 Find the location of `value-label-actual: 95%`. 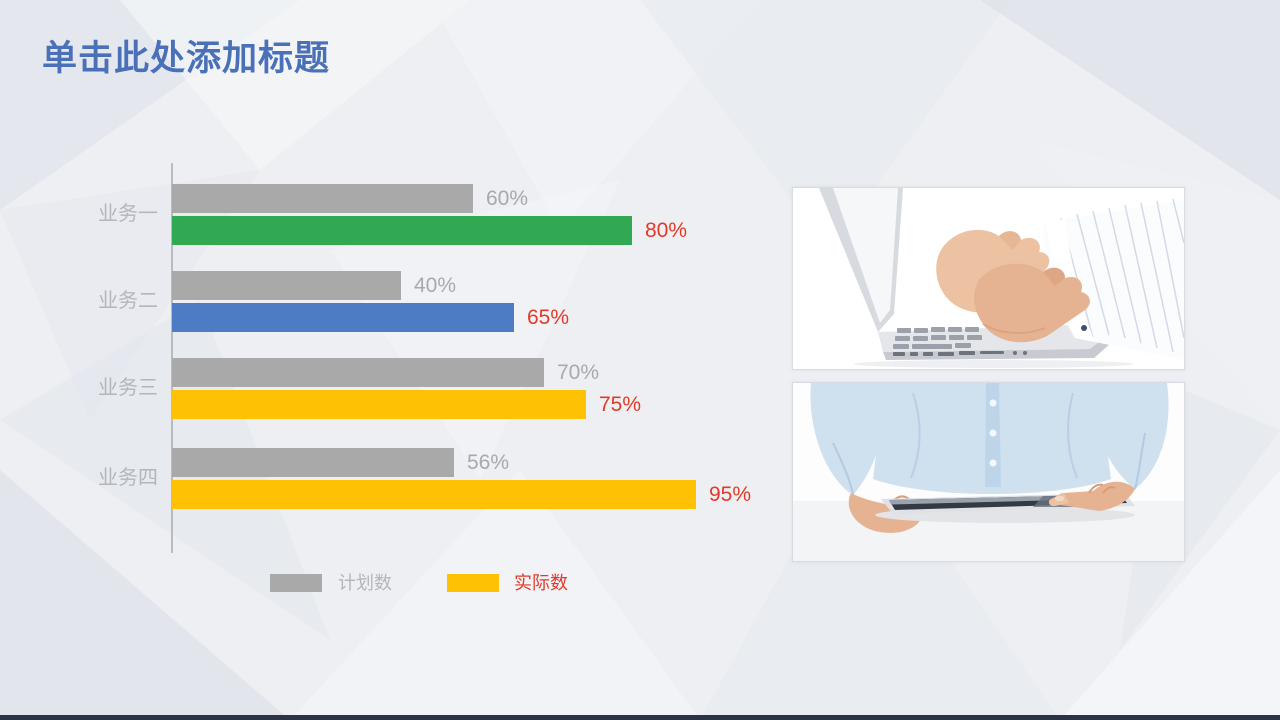

value-label-actual: 95% is located at coordinates (730, 494).